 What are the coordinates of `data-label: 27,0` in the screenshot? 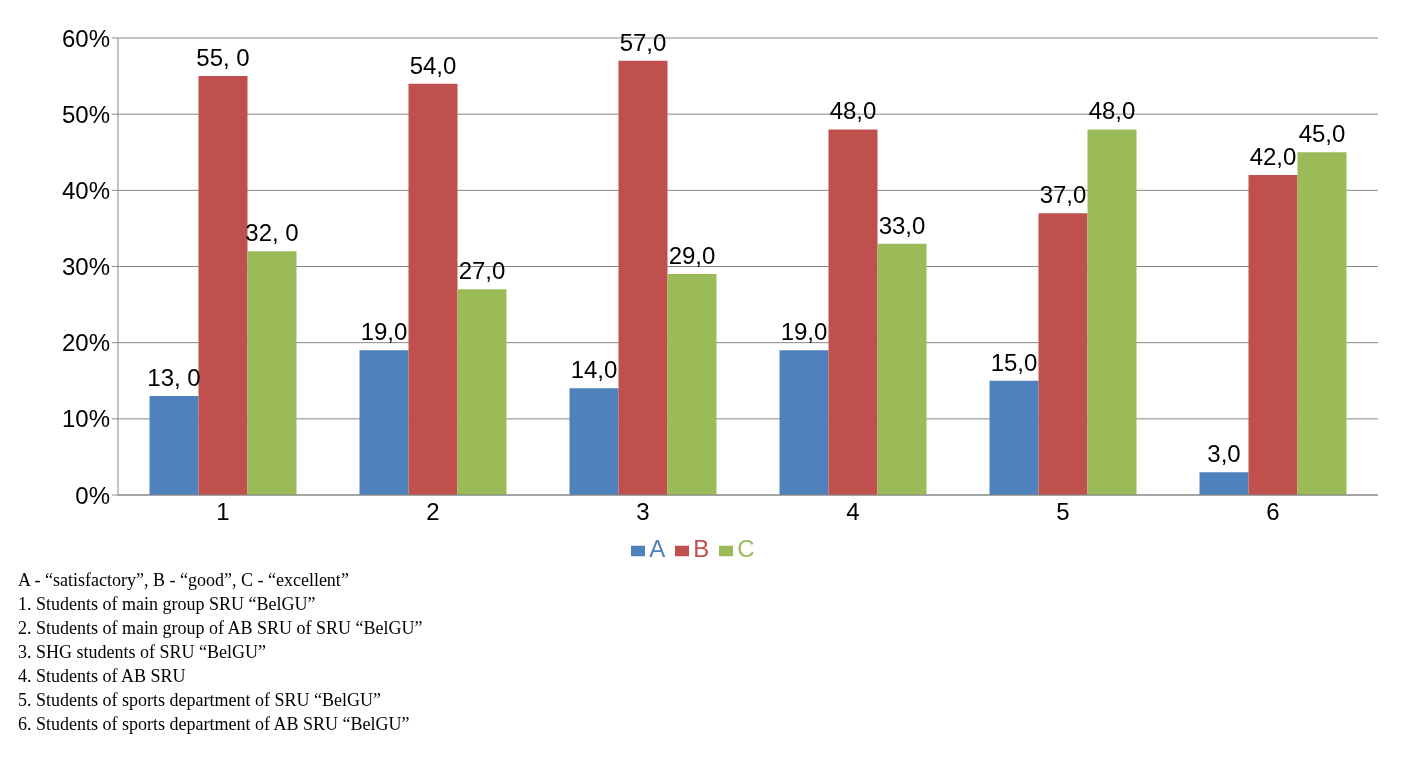 It's located at (482, 271).